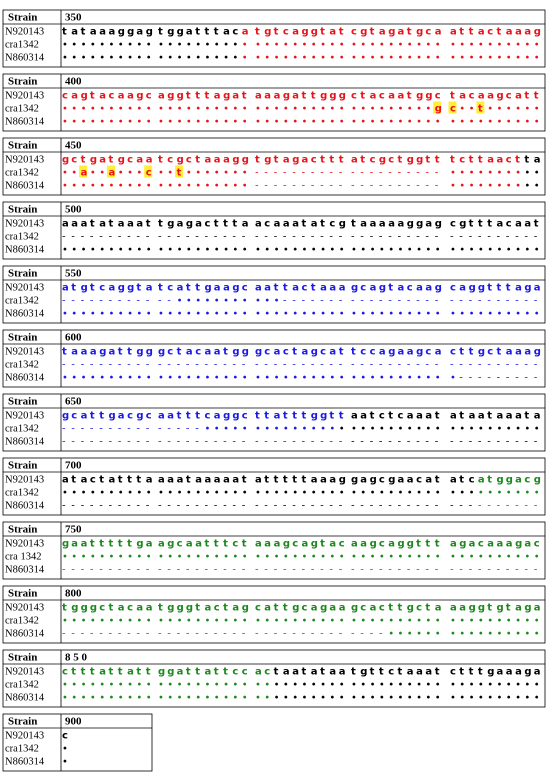 The height and width of the screenshot is (772, 550). Describe the element at coordinates (22, 466) in the screenshot. I see `header-label: Strain` at that location.